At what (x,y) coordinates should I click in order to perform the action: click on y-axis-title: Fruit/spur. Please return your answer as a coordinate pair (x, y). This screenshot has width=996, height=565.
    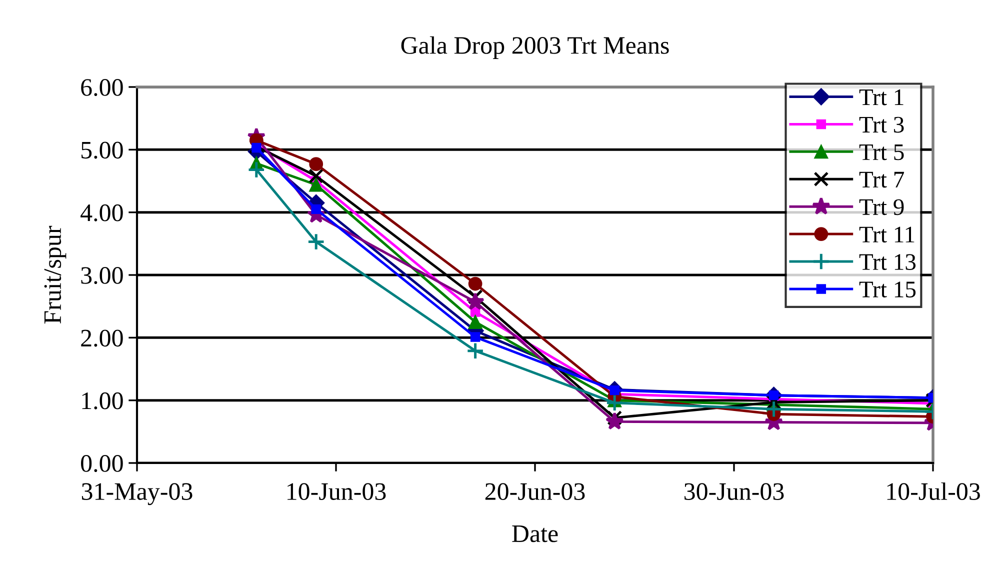
    Looking at the image, I should click on (55, 275).